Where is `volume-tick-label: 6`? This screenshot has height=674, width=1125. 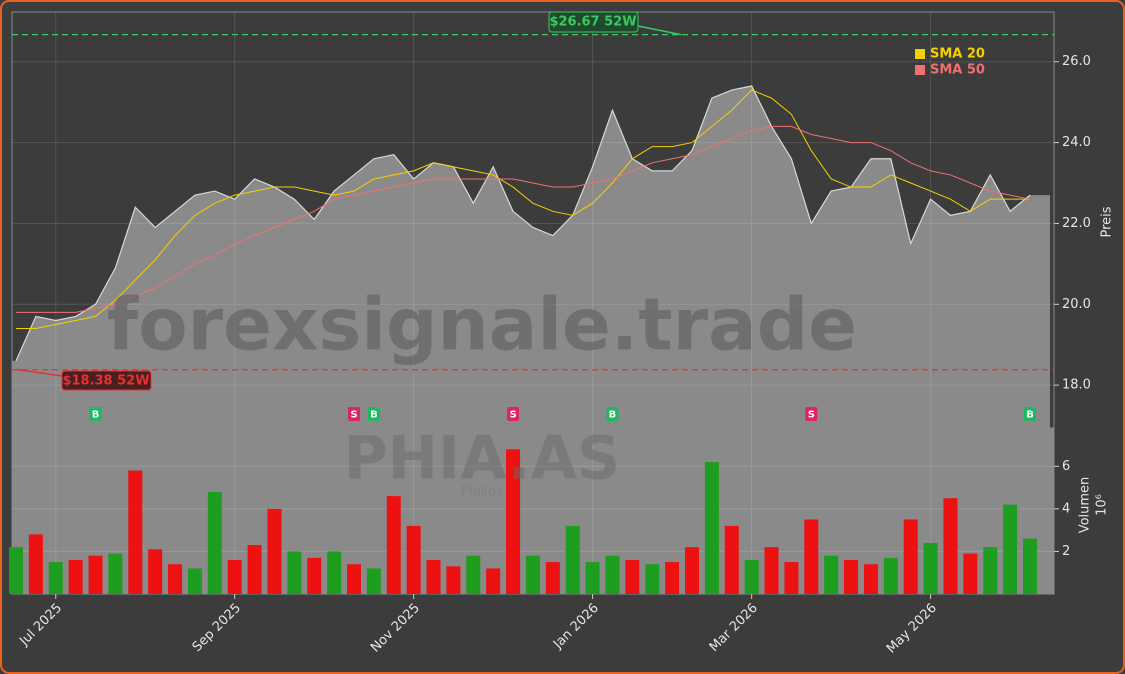
volume-tick-label: 6 is located at coordinates (1066, 466).